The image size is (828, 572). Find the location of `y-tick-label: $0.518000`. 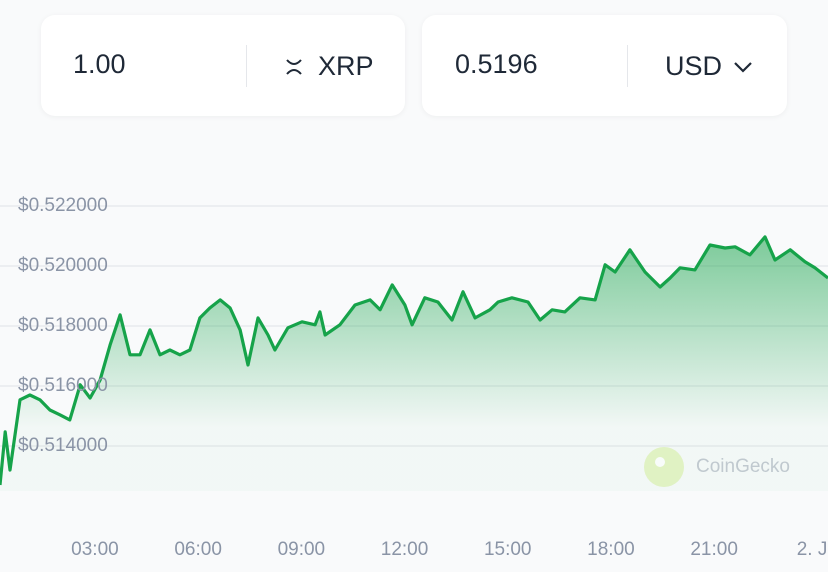

y-tick-label: $0.518000 is located at coordinates (63, 325).